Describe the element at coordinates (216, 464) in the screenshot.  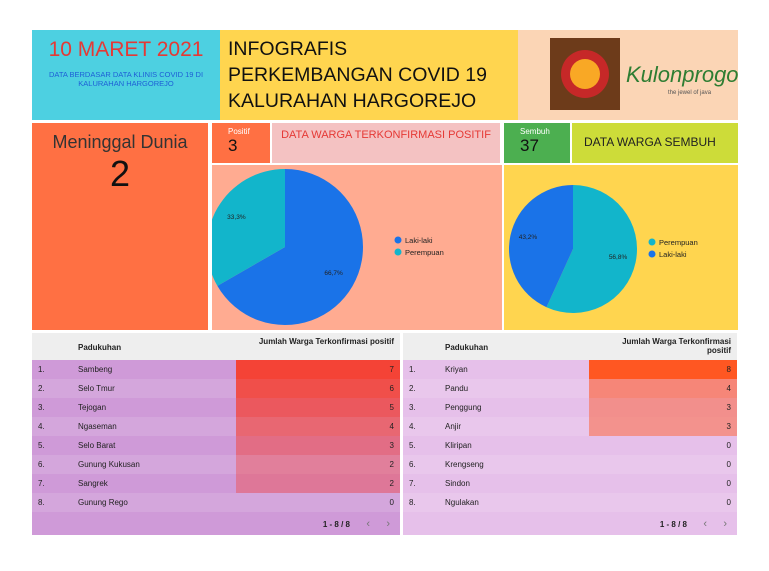
I see `table-row: 6. Gunung Kukusan 2` at that location.